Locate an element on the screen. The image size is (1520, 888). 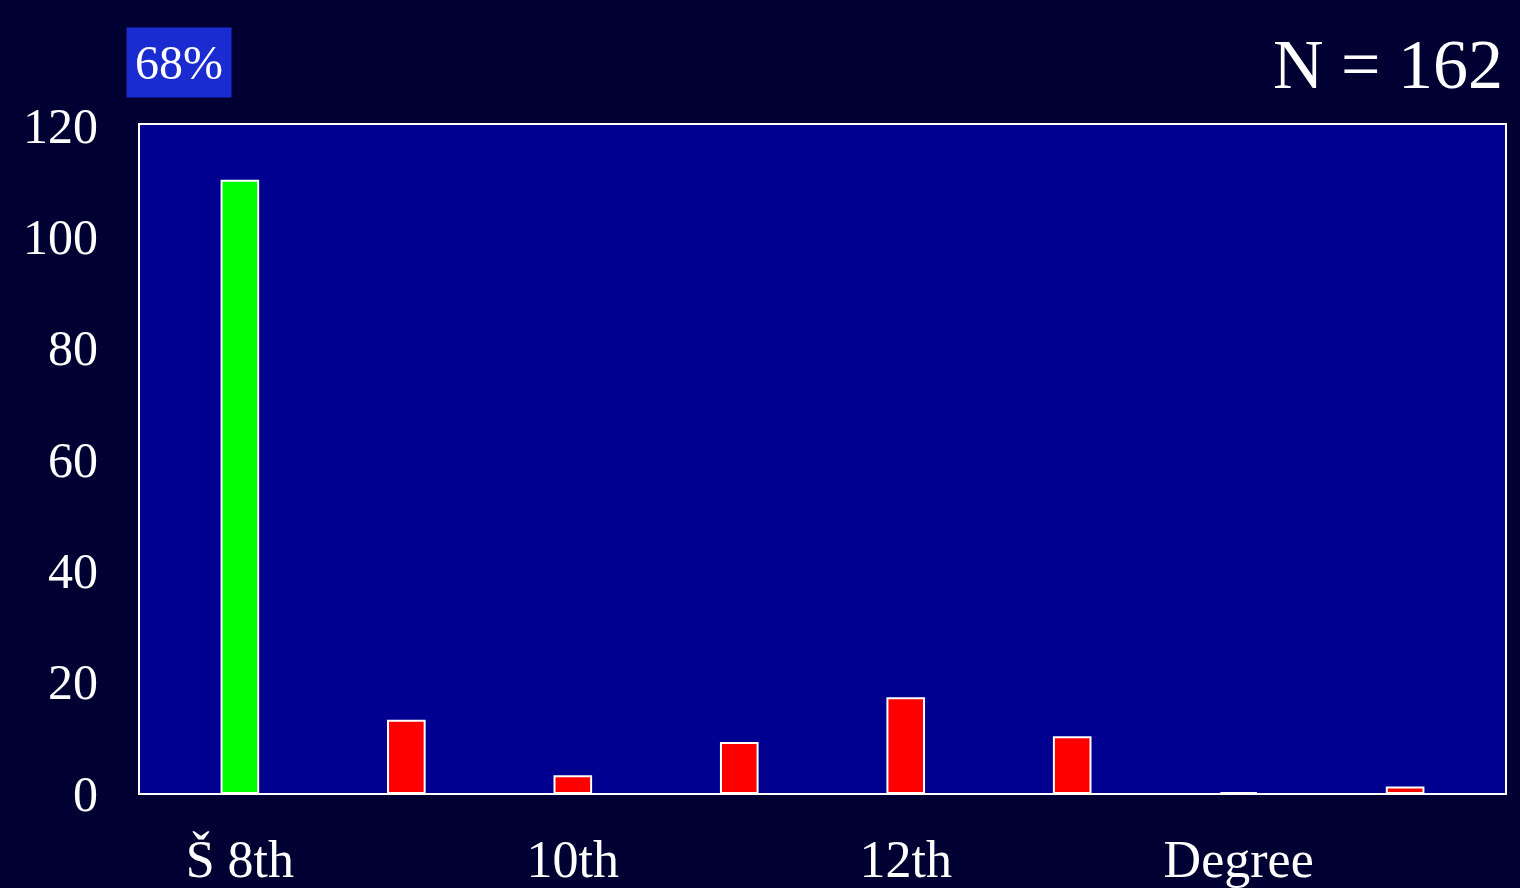
x-tick-label: Š 8th is located at coordinates (240, 859).